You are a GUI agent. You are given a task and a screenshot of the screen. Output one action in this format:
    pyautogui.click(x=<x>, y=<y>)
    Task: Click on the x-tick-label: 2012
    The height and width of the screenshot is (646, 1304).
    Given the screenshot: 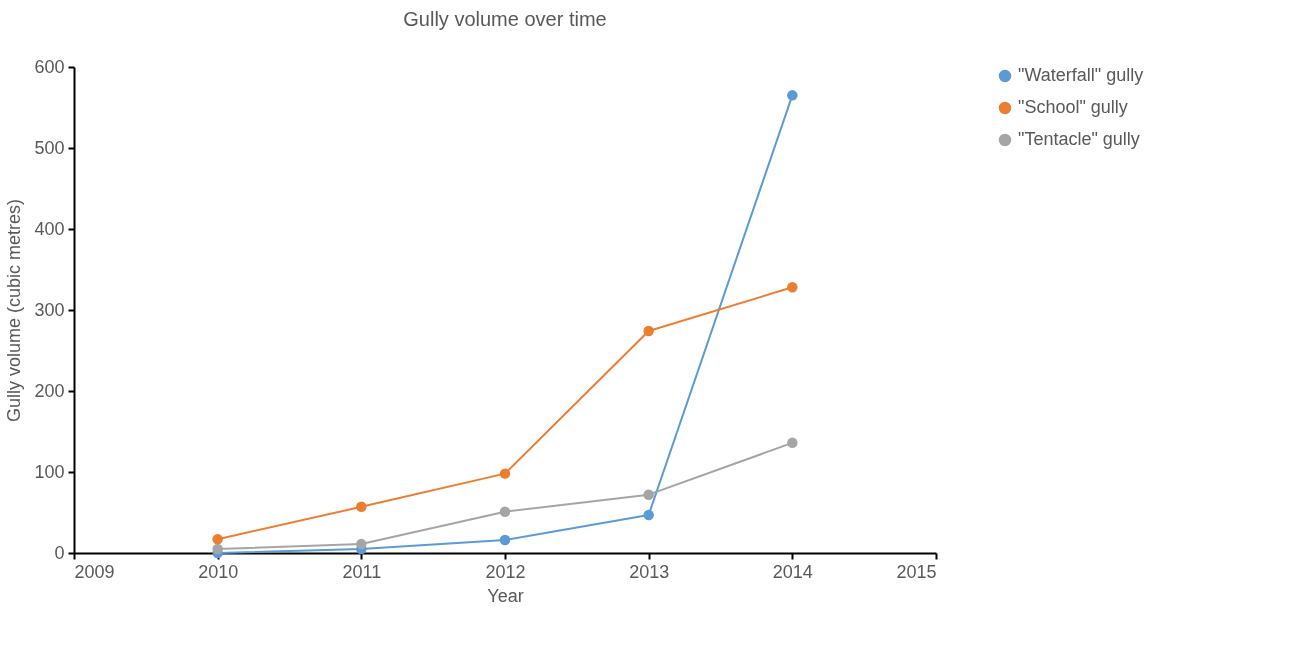 What is the action you would take?
    pyautogui.click(x=505, y=571)
    